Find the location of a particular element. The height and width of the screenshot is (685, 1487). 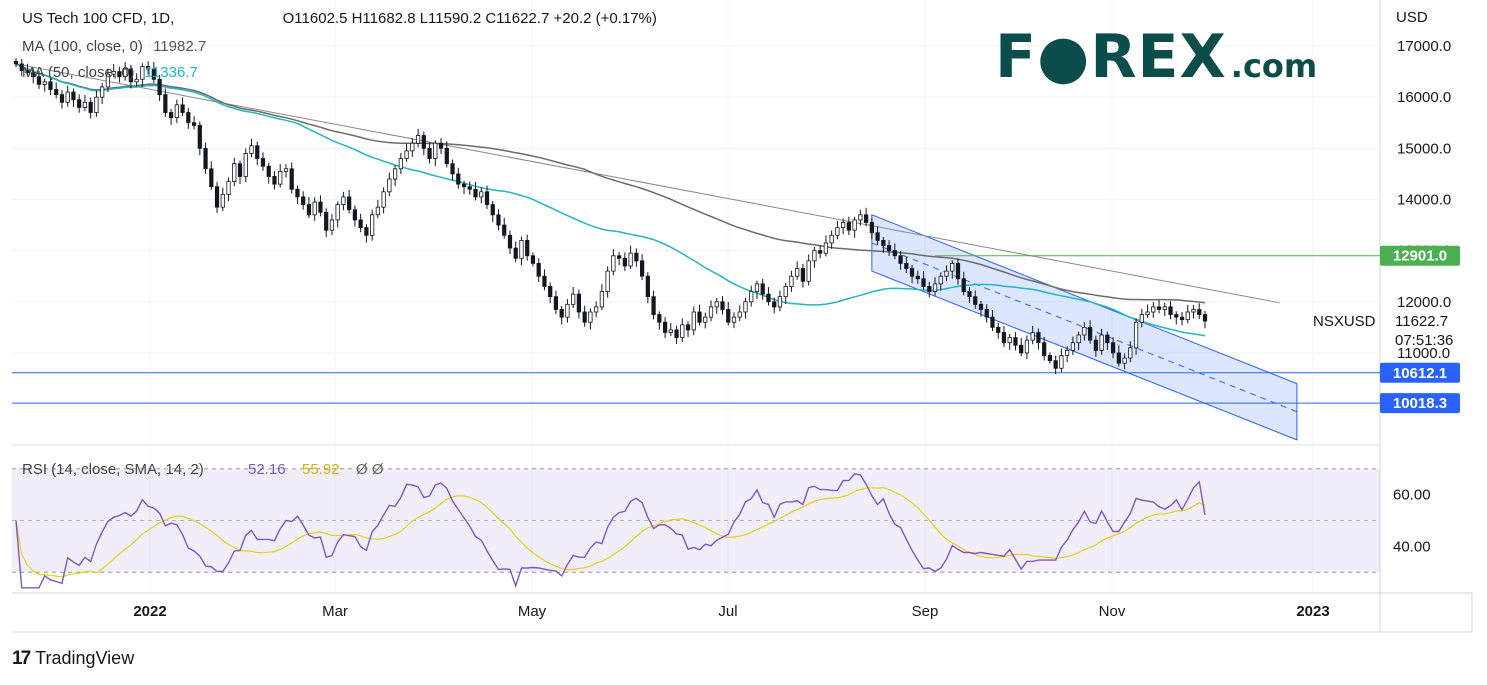

ma100-legend: MA (100, close, 0) 11982.7 is located at coordinates (114, 46).